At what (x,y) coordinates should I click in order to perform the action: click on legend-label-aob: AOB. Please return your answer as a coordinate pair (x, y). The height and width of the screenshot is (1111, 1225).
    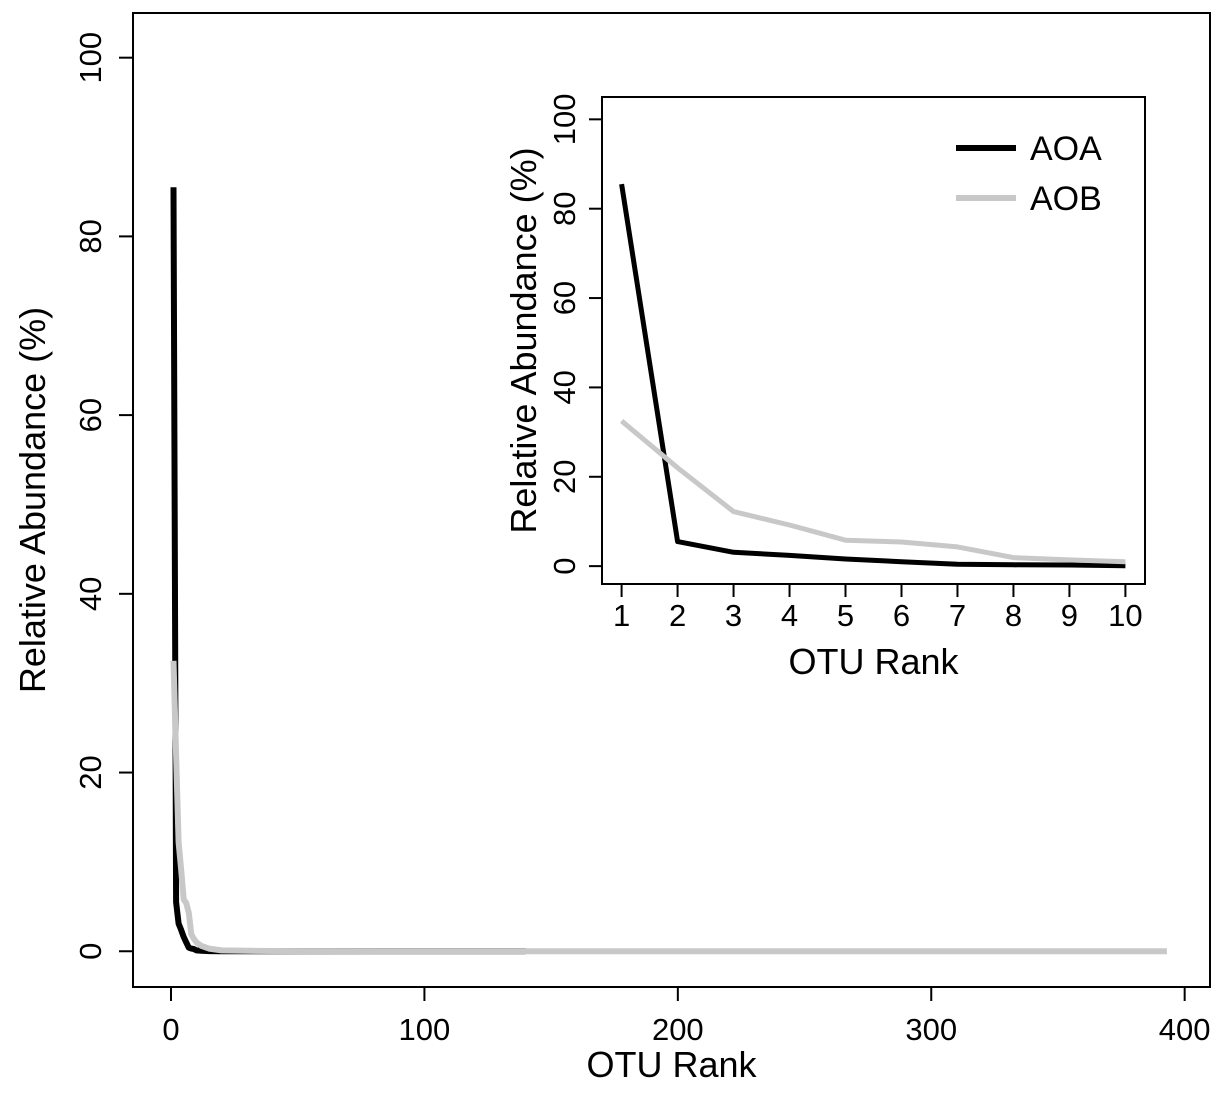
    Looking at the image, I should click on (1066, 199).